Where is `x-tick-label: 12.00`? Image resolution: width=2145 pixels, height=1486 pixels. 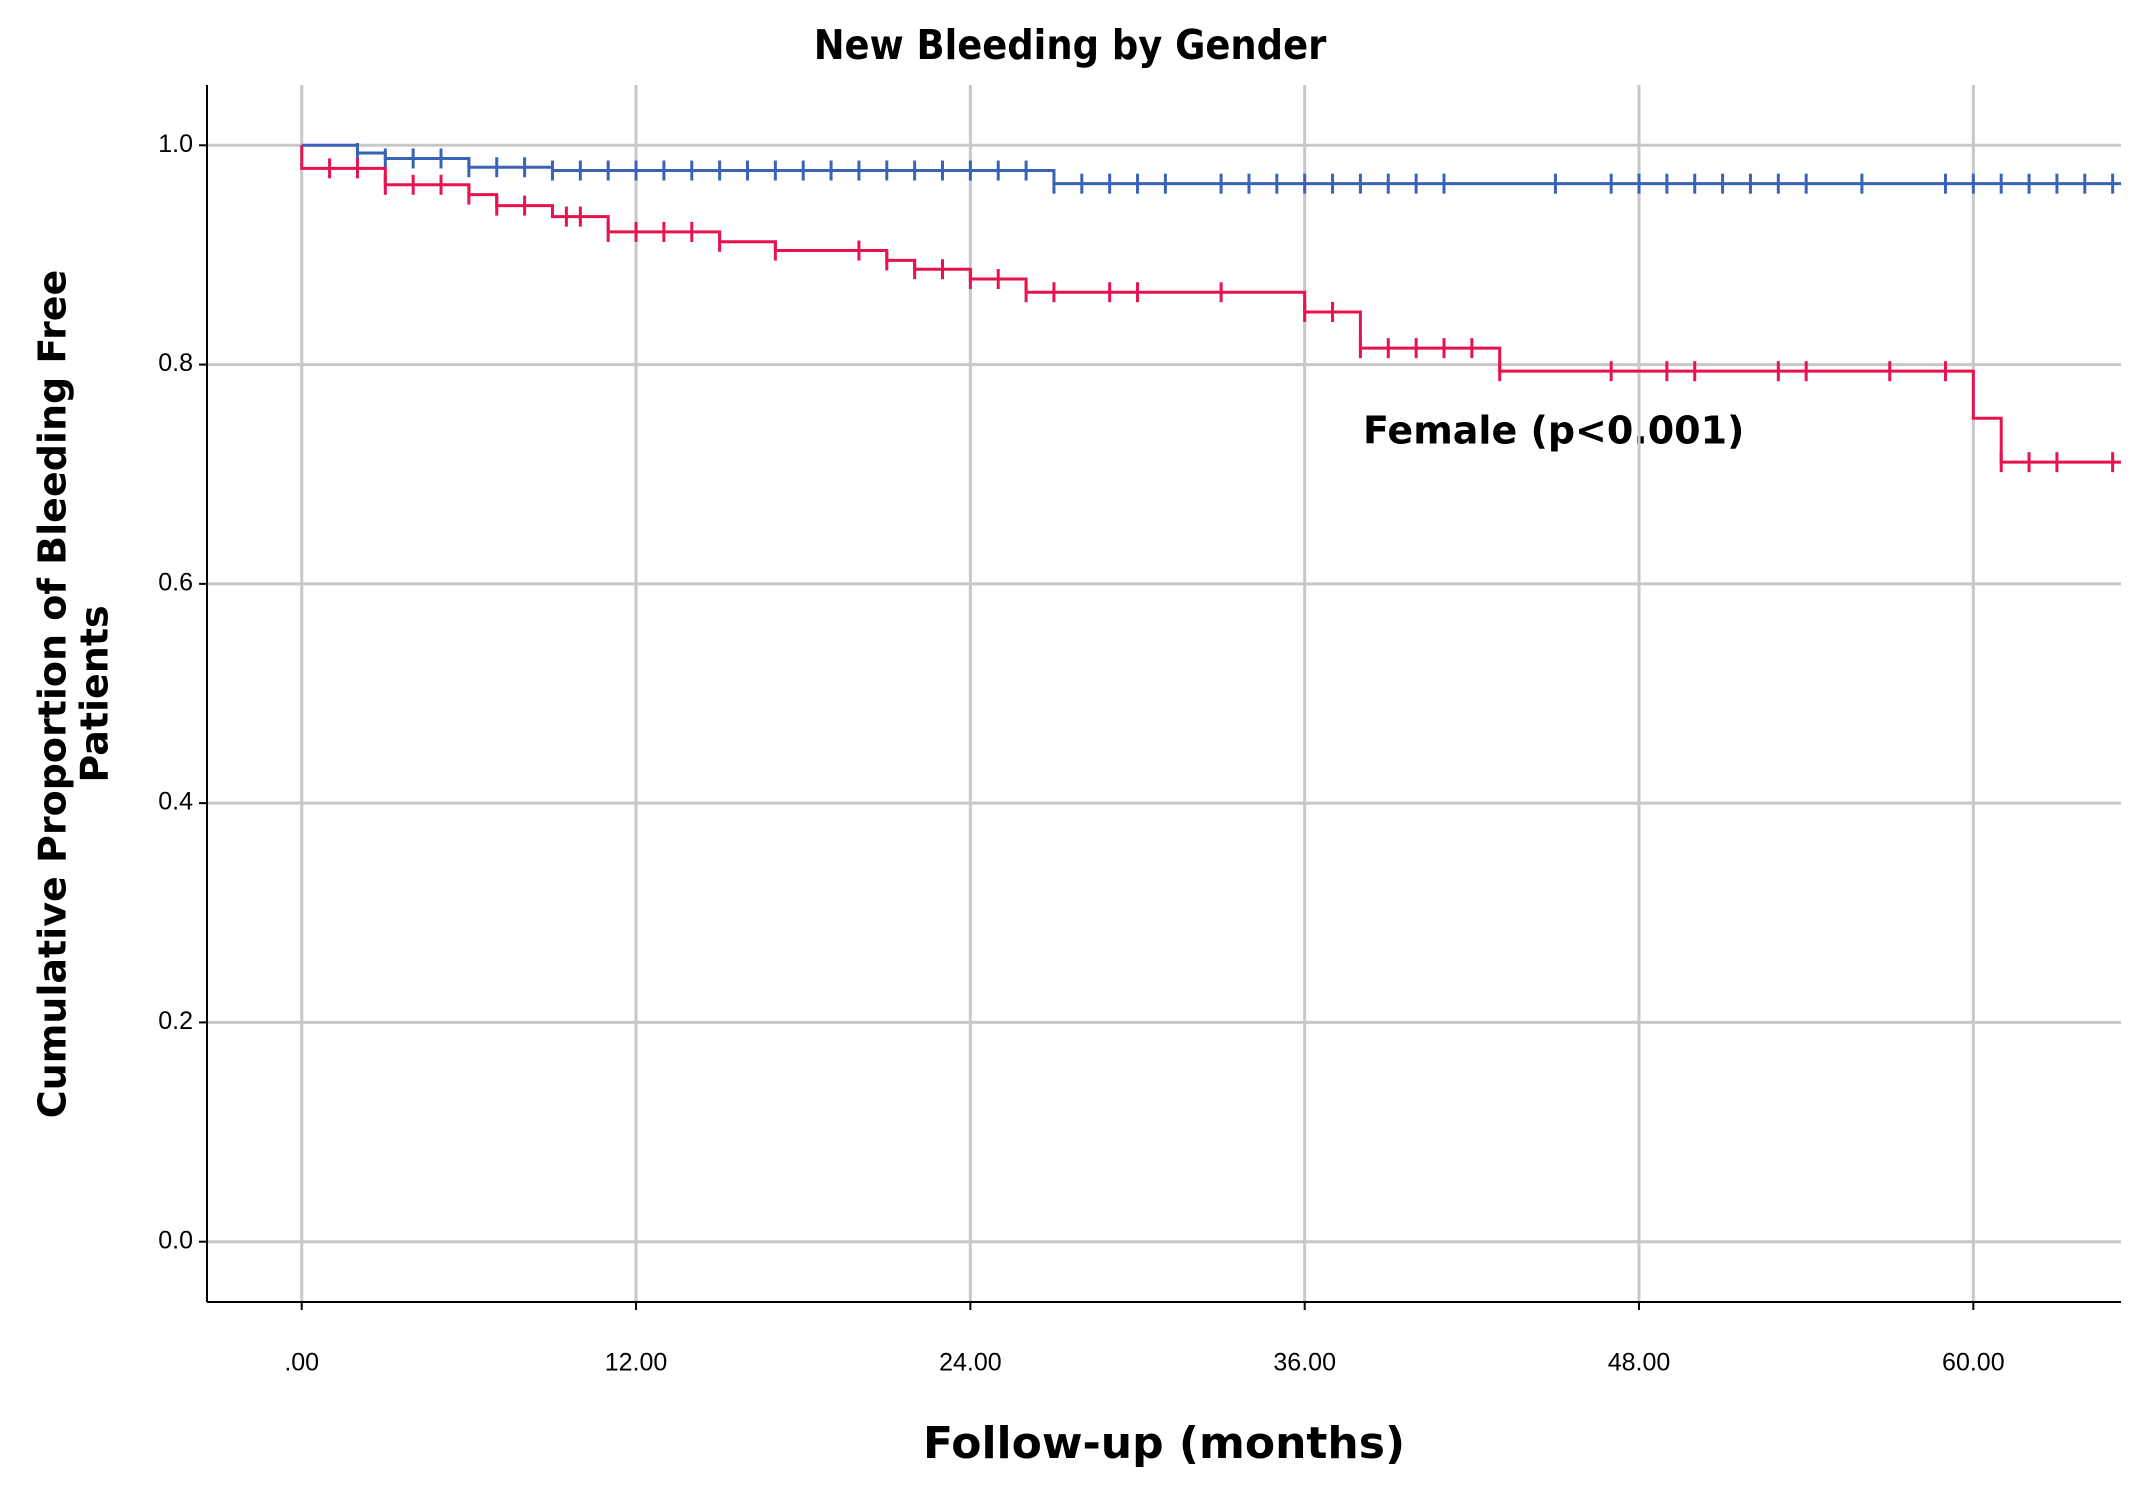 x-tick-label: 12.00 is located at coordinates (636, 1363).